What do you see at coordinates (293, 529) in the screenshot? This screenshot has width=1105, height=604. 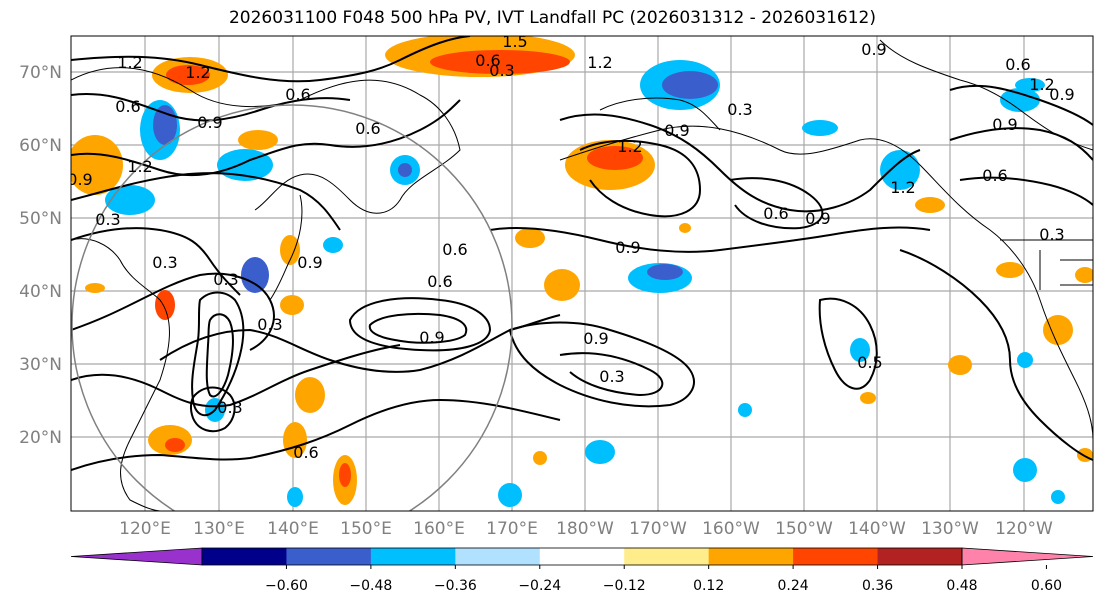 I see `lon-label: 140°E` at bounding box center [293, 529].